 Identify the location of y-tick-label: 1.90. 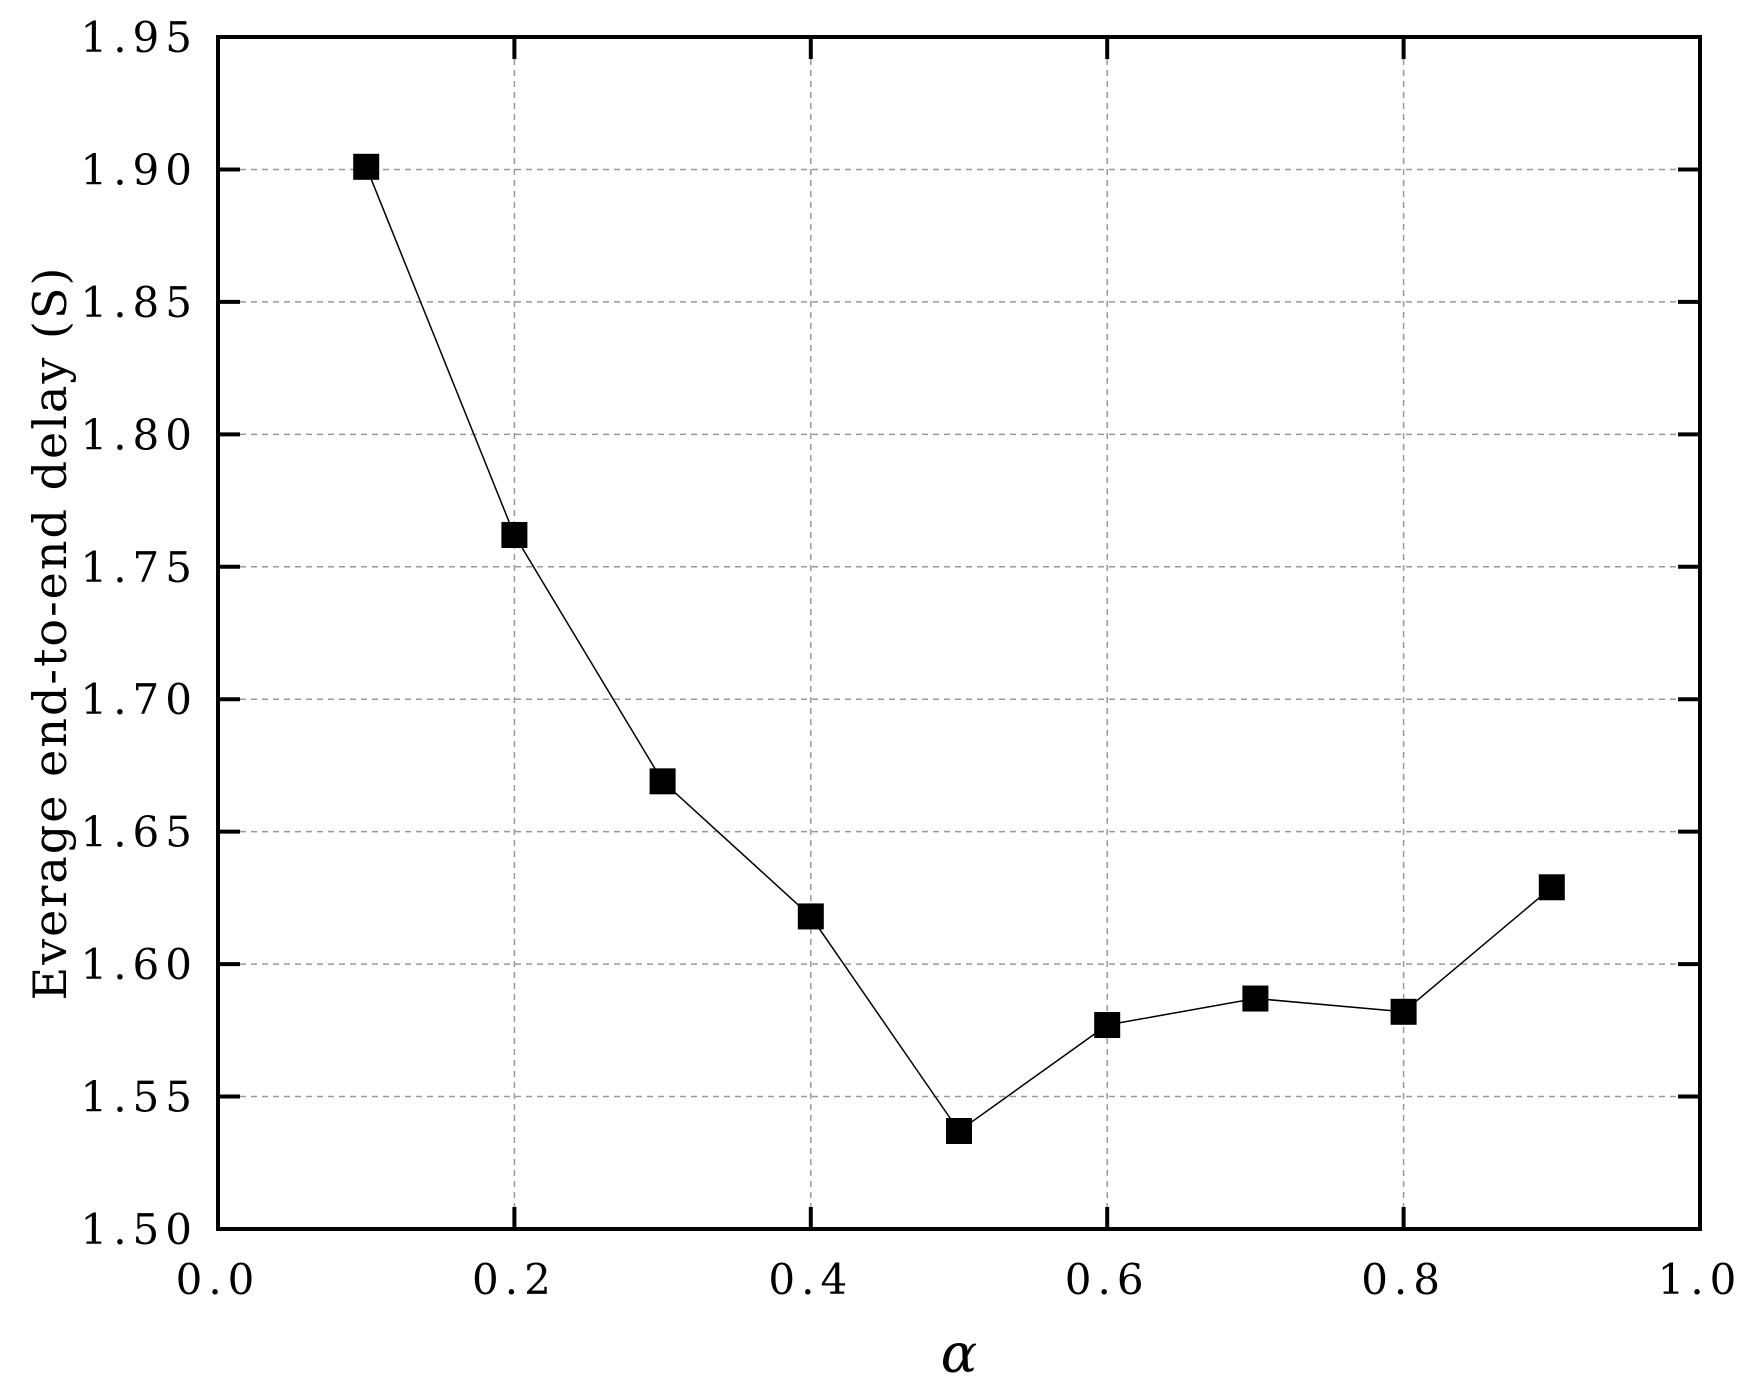
(139, 169).